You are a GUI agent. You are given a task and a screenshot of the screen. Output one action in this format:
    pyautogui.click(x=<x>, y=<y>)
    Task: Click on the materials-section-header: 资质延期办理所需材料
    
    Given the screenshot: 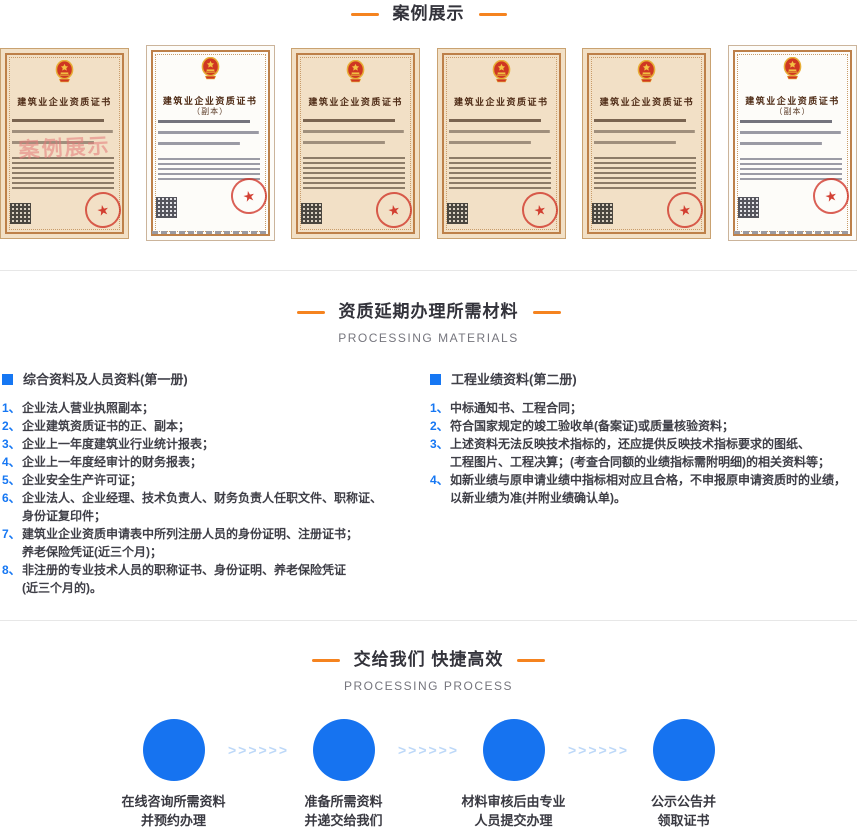 What is the action you would take?
    pyautogui.click(x=428, y=312)
    